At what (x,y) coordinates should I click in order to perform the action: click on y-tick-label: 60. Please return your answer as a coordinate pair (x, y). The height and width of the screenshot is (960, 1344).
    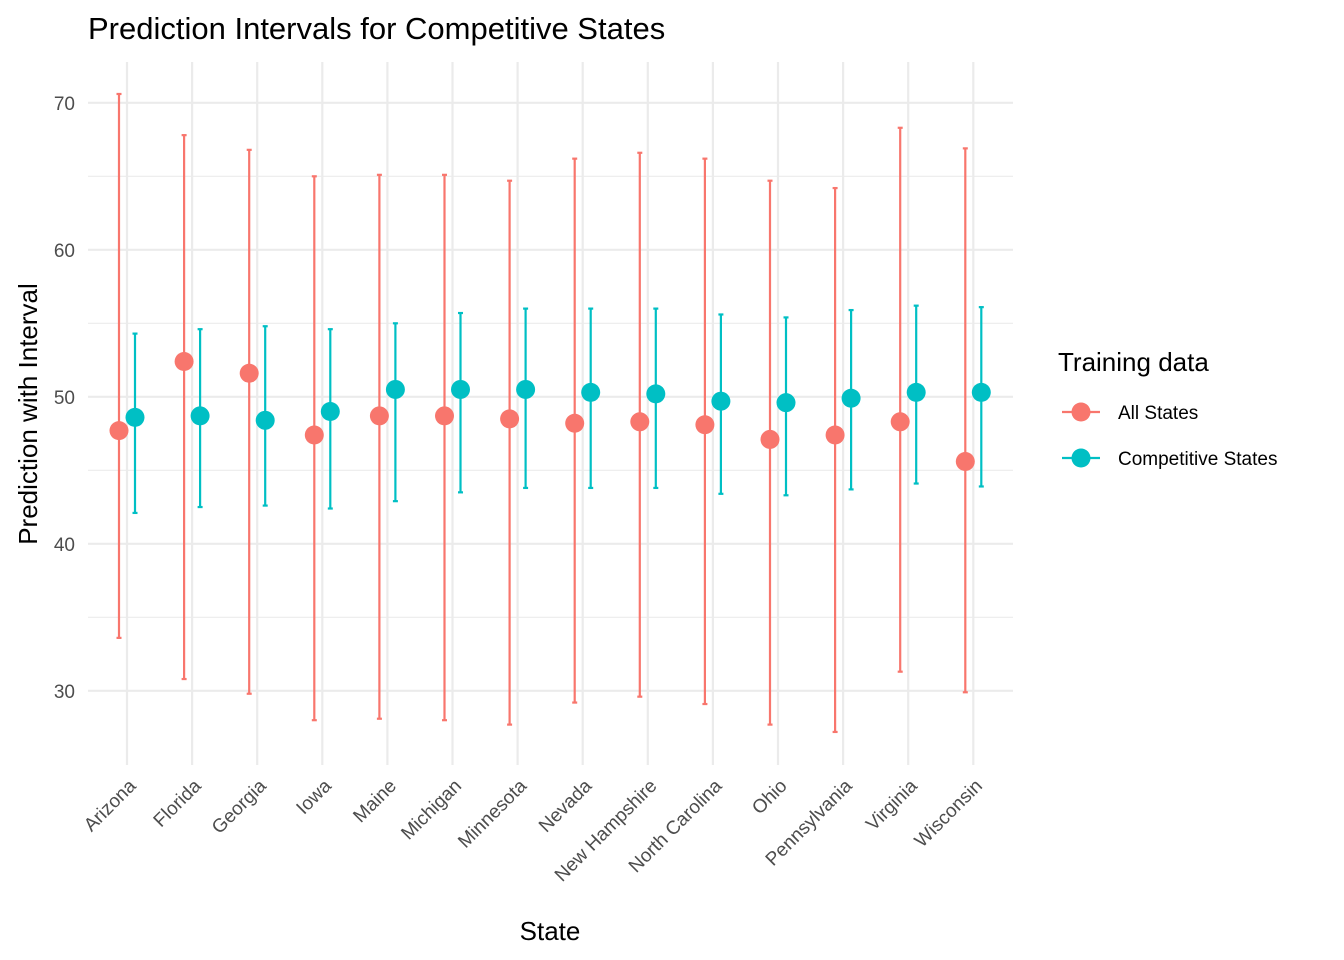
    Looking at the image, I should click on (64, 251).